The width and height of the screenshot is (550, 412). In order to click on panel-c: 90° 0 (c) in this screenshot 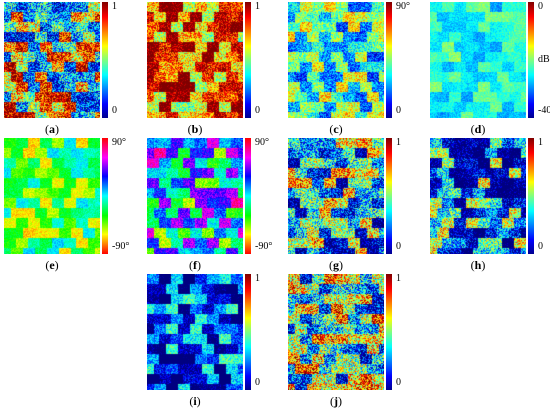, I will do `click(352, 68)`.